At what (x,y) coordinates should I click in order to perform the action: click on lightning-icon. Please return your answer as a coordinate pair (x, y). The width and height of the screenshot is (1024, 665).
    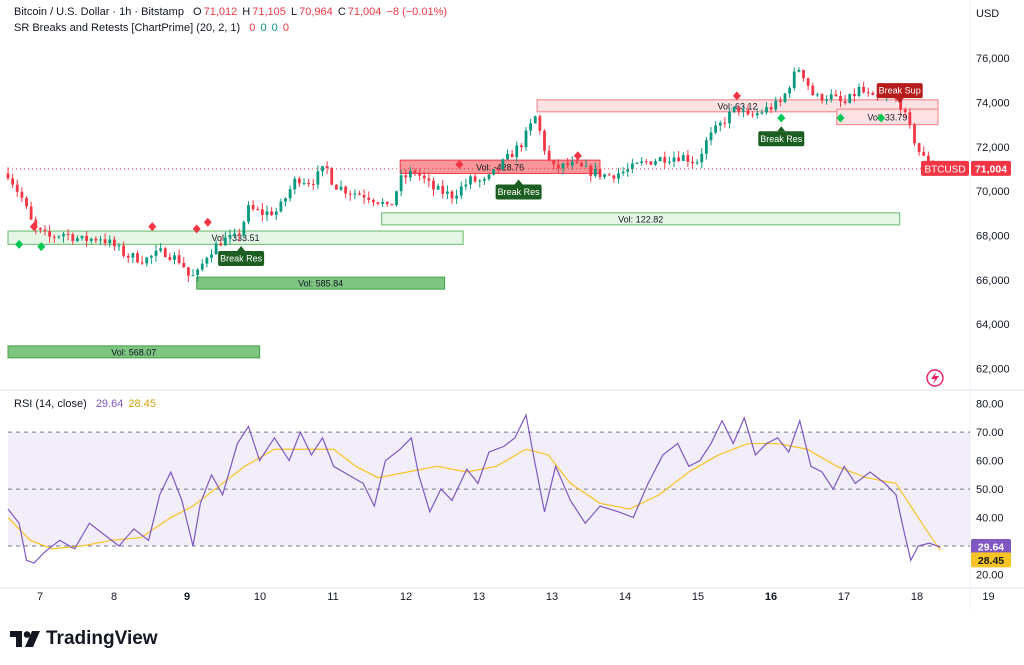
    Looking at the image, I should click on (935, 378).